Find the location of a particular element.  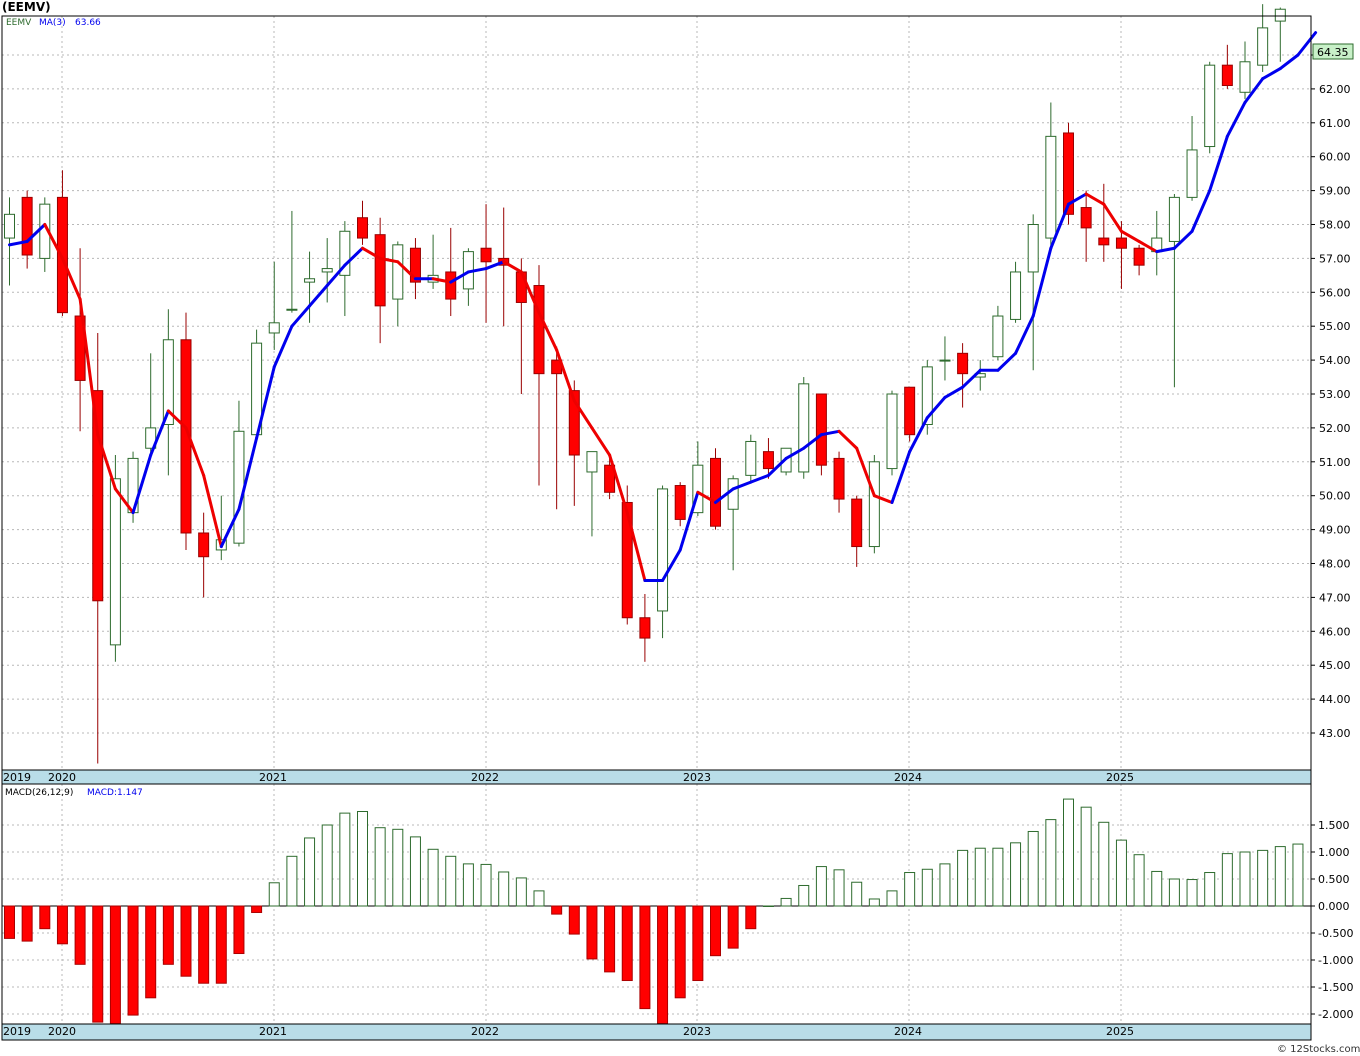

price-tick-label: 49.00 is located at coordinates (1335, 530).